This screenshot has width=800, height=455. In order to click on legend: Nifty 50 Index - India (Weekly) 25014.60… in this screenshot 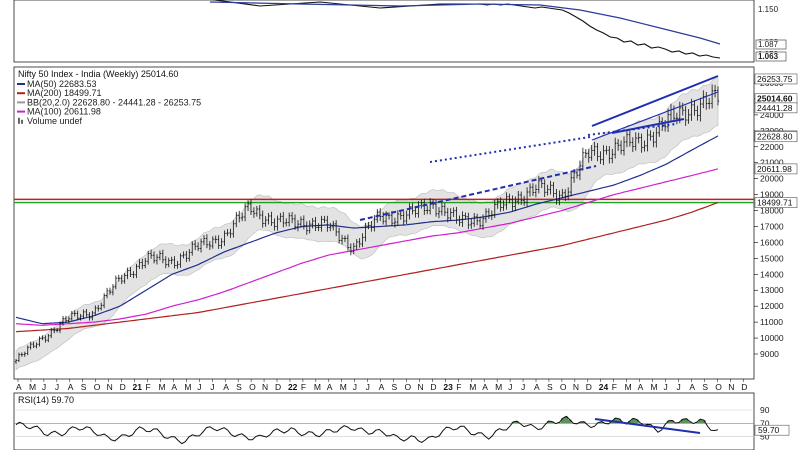, I will do `click(115, 97)`.